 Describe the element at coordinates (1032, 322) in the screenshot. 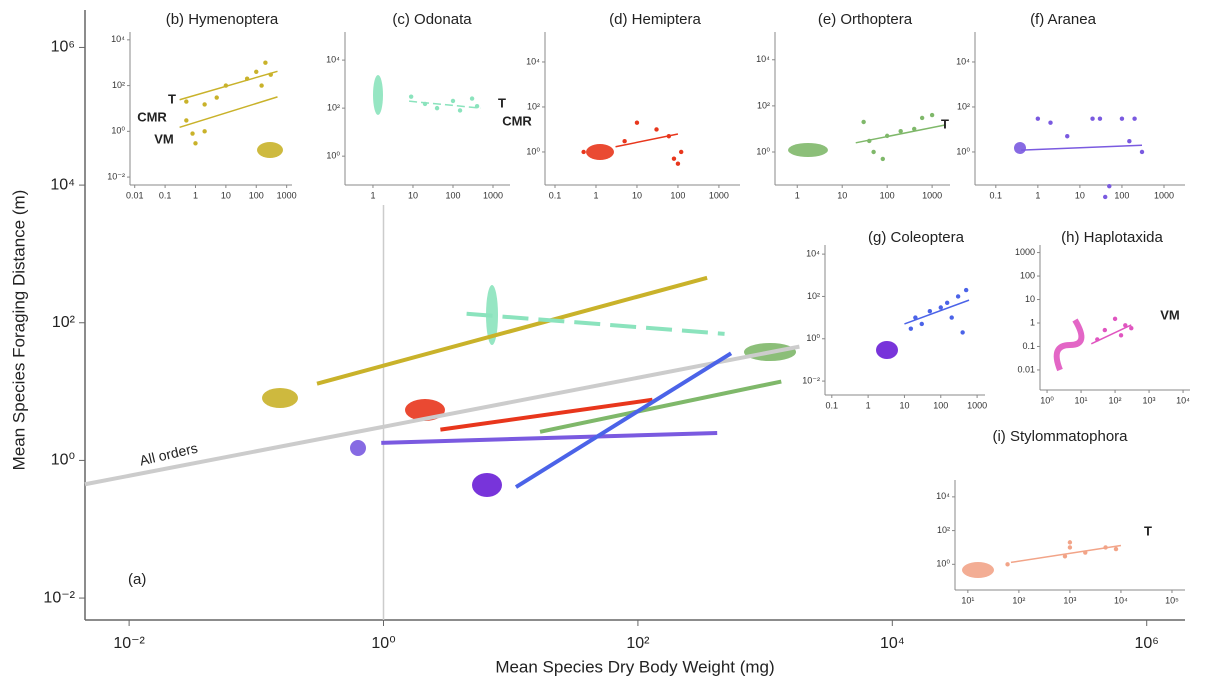

I see `y-tick-label: 1` at that location.